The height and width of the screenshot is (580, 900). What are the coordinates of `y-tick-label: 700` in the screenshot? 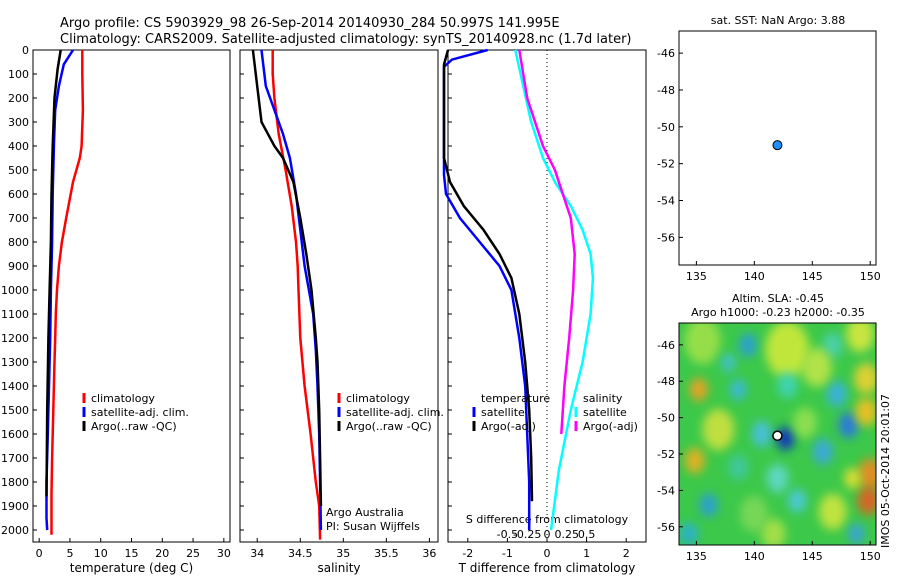 It's located at (18, 218).